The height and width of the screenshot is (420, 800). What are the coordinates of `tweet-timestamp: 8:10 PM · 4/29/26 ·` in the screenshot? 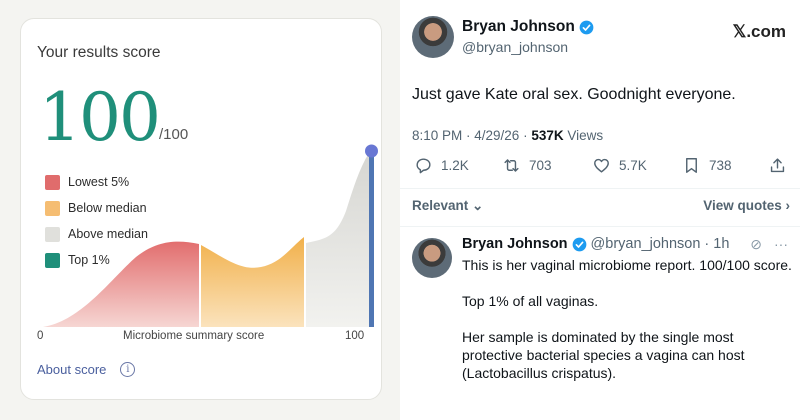 It's located at (472, 135).